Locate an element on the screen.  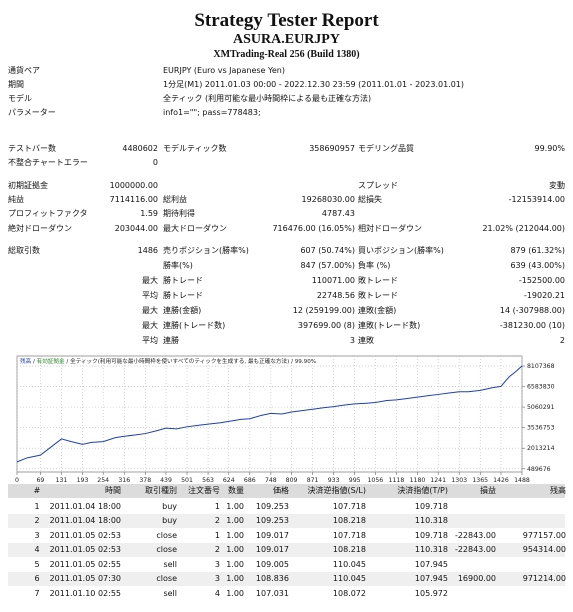
stat-value: 99.90% is located at coordinates (549, 148).